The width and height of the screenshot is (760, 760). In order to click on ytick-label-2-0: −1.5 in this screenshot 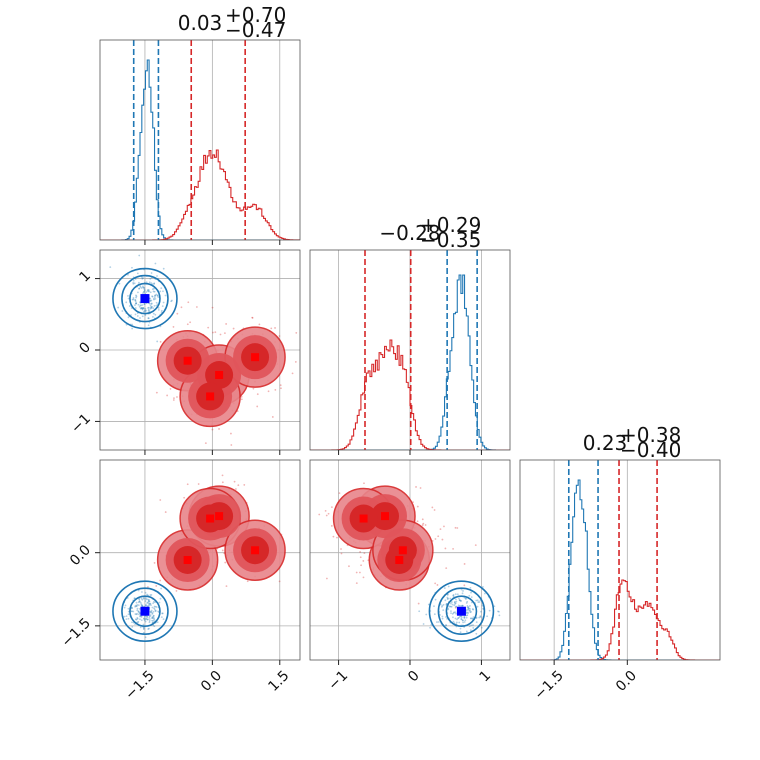, I will do `click(76, 632)`.